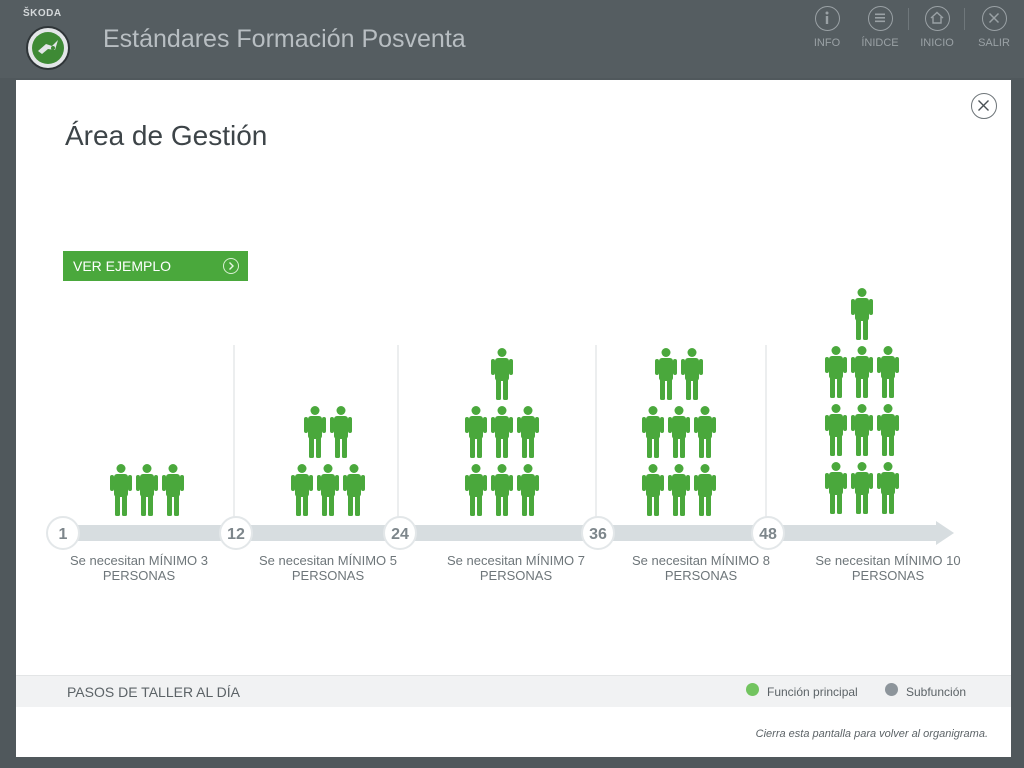 The height and width of the screenshot is (768, 1024). Describe the element at coordinates (937, 18) in the screenshot. I see `home-icon` at that location.